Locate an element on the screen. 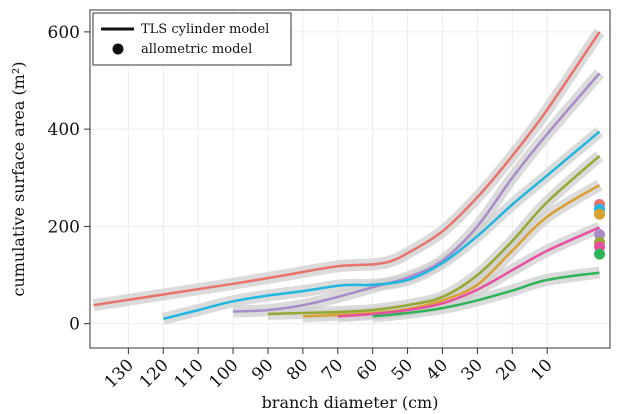  x-axis-title: branch diameter (cm) is located at coordinates (350, 402).